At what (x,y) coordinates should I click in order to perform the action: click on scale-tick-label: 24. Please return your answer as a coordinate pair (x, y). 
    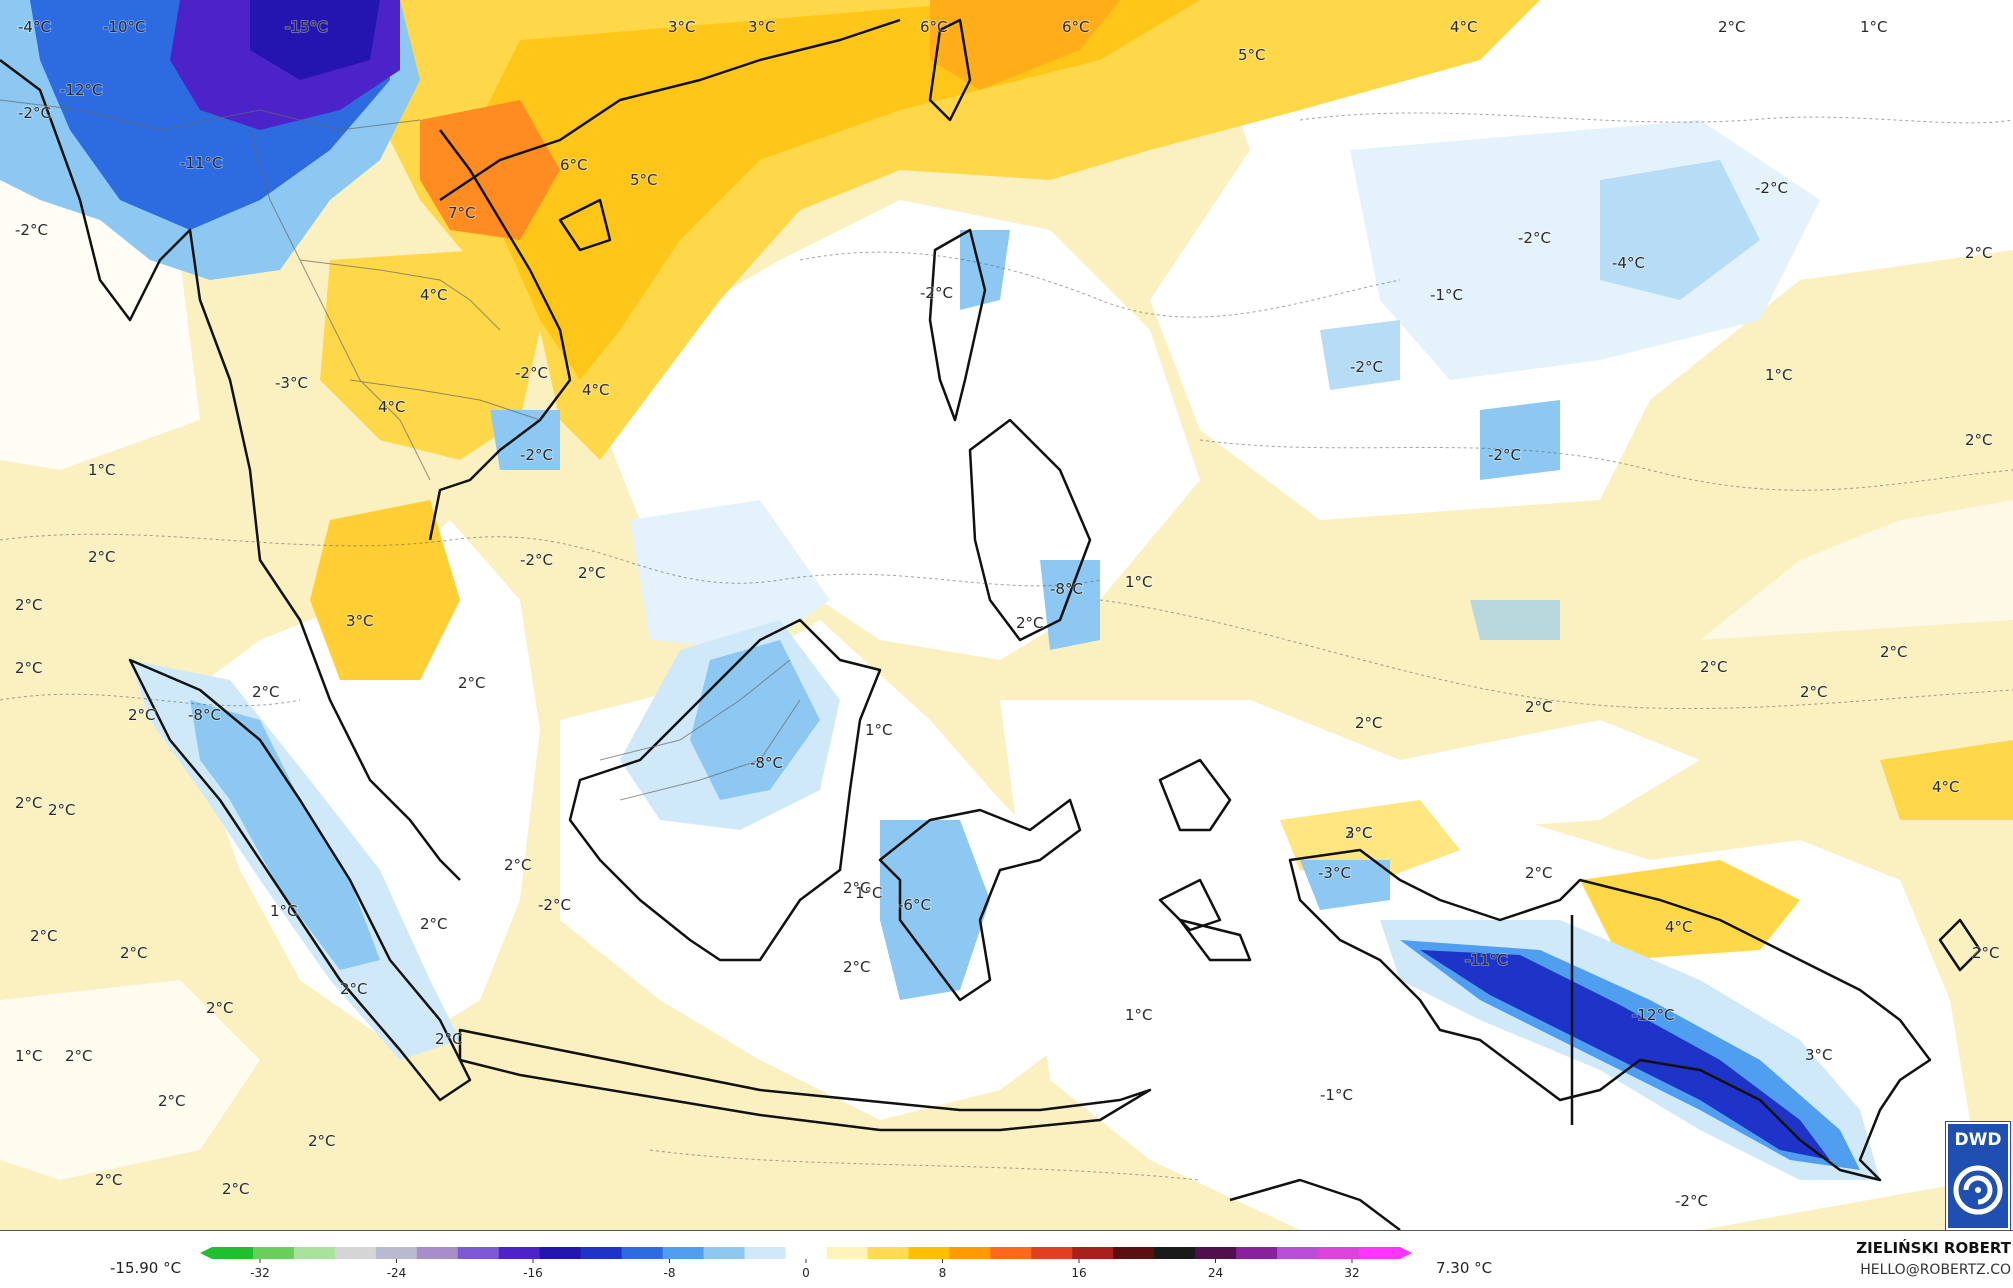
    Looking at the image, I should click on (1215, 1273).